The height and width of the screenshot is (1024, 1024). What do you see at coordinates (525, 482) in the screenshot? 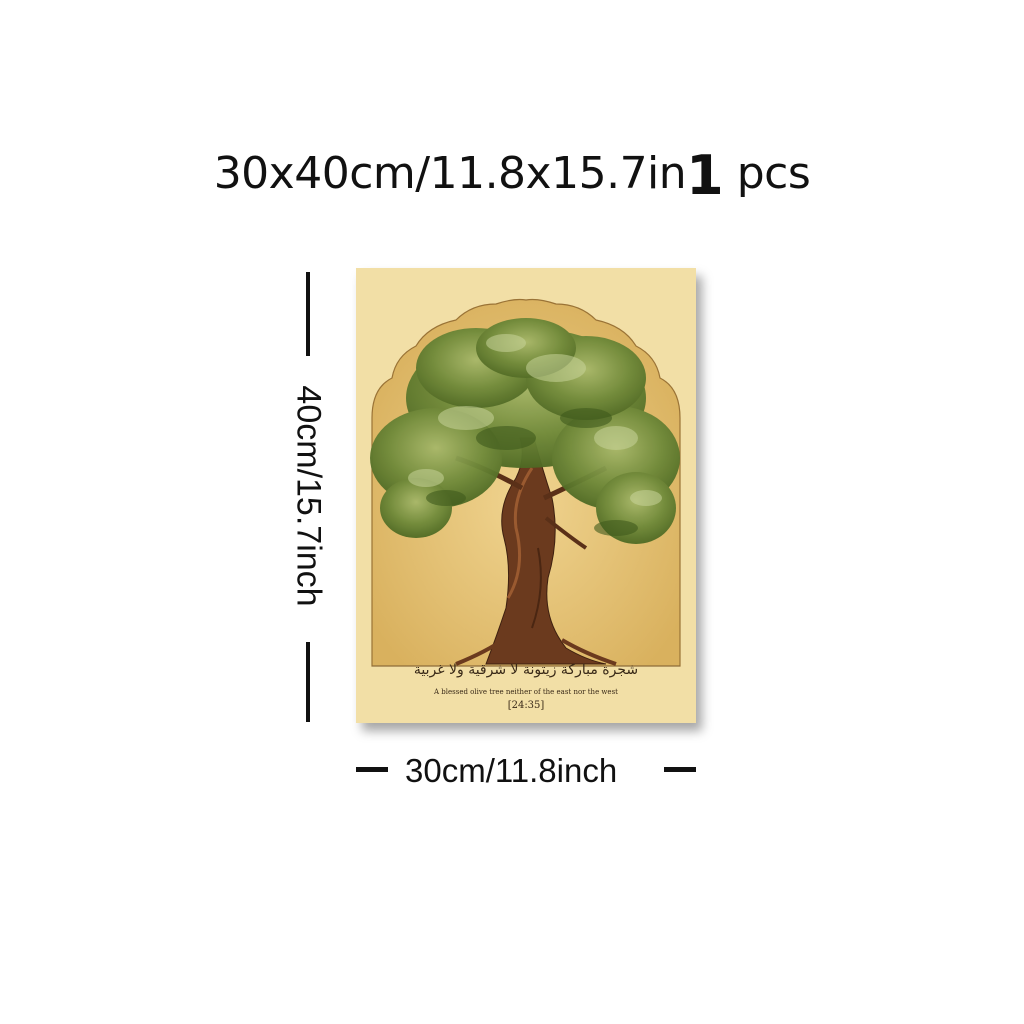
I see `olive-tree-artwork` at bounding box center [525, 482].